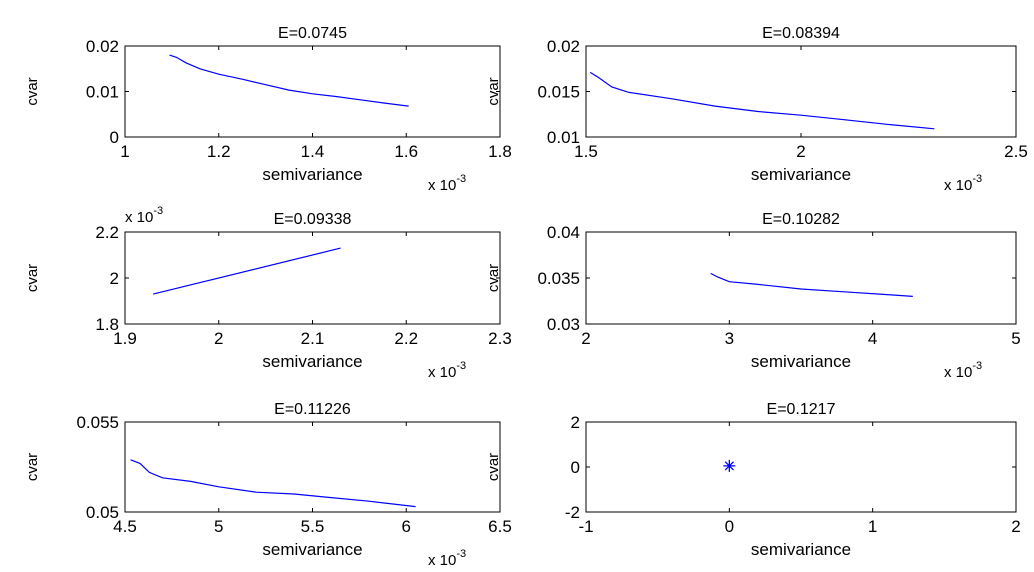 Image resolution: width=1034 pixels, height=572 pixels. I want to click on x-tick-label: 1.5, so click(586, 151).